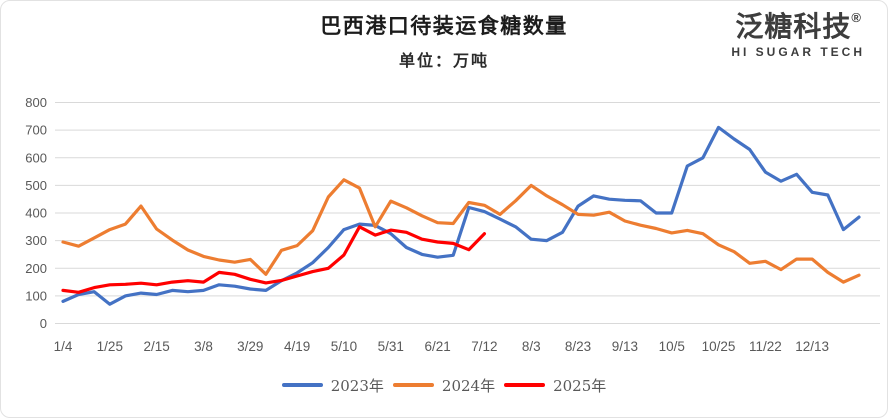 The image size is (888, 418). Describe the element at coordinates (578, 346) in the screenshot. I see `x-tick-label: 8/23` at that location.